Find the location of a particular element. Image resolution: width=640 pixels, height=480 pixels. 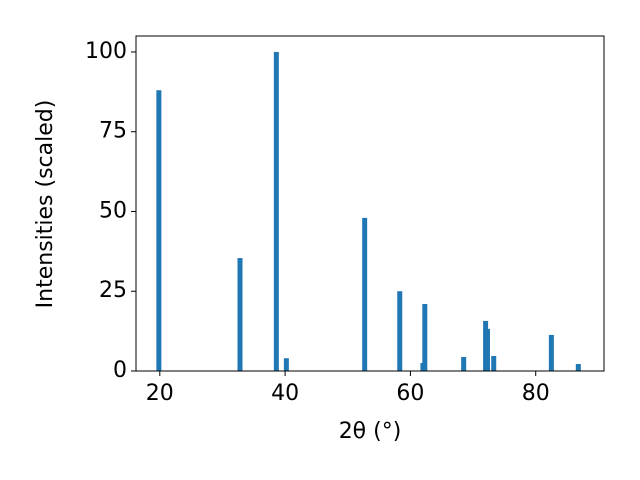

x-tick-label: 20 is located at coordinates (160, 393).